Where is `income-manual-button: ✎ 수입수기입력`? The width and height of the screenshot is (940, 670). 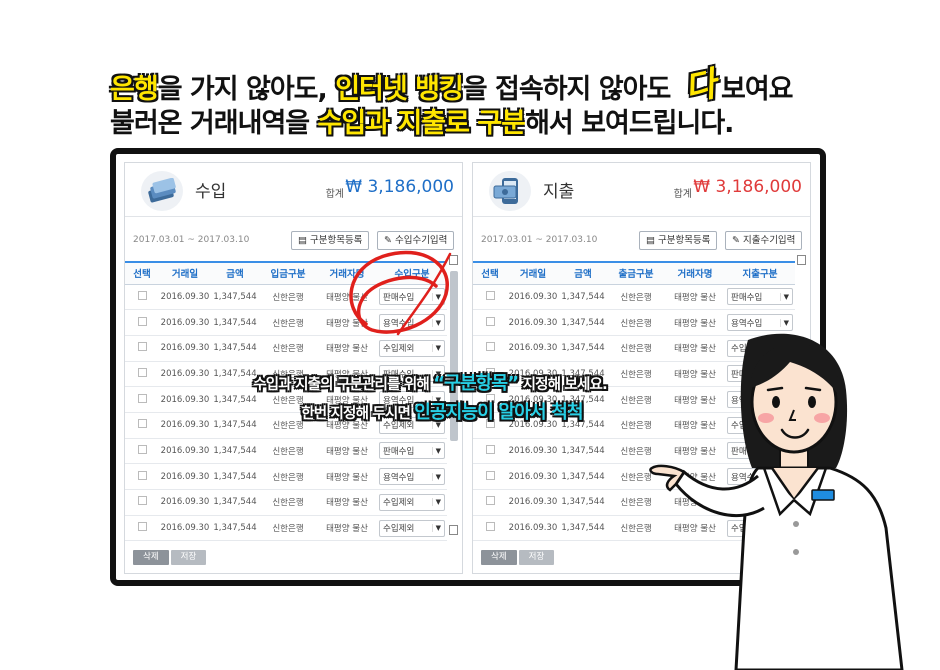 income-manual-button: ✎ 수입수기입력 is located at coordinates (416, 240).